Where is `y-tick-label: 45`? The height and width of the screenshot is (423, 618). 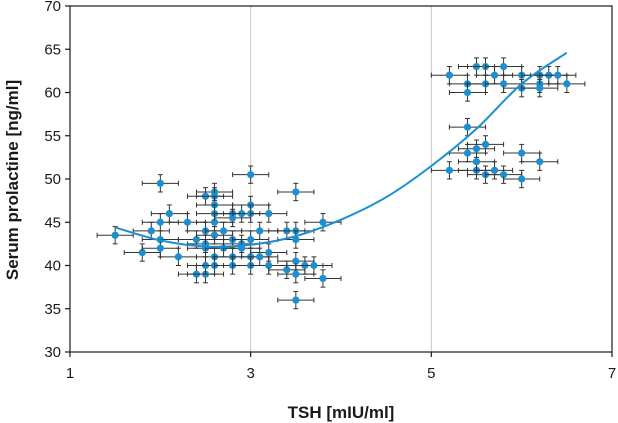
y-tick-label: 45 is located at coordinates (52, 222).